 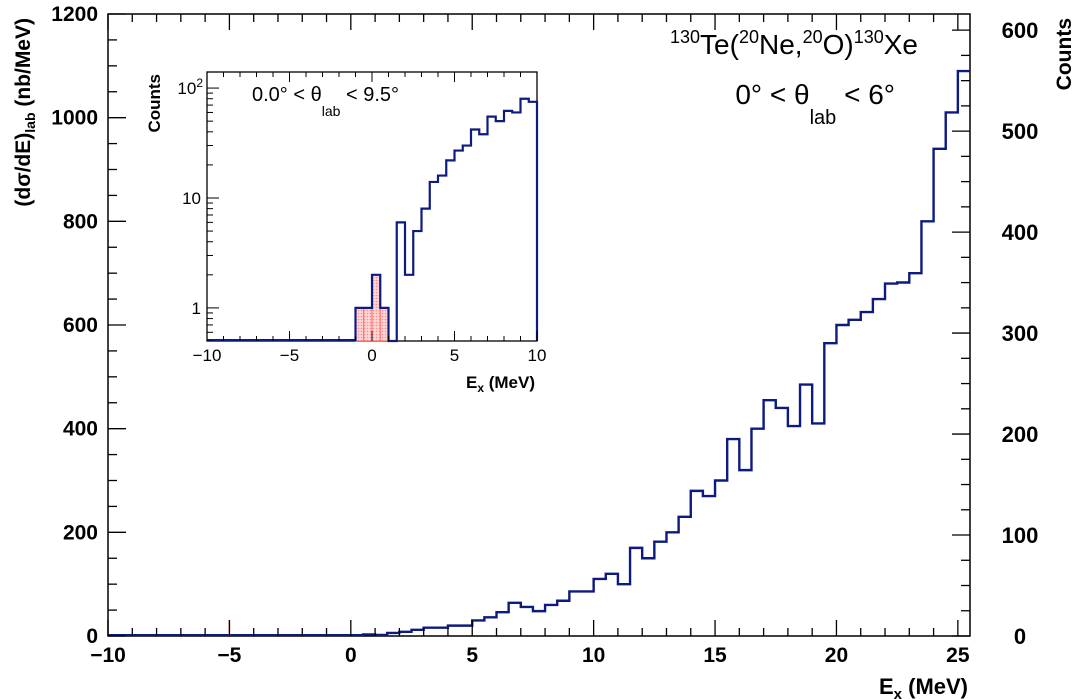 I want to click on inset-x-tick-label: 0, so click(x=371, y=355).